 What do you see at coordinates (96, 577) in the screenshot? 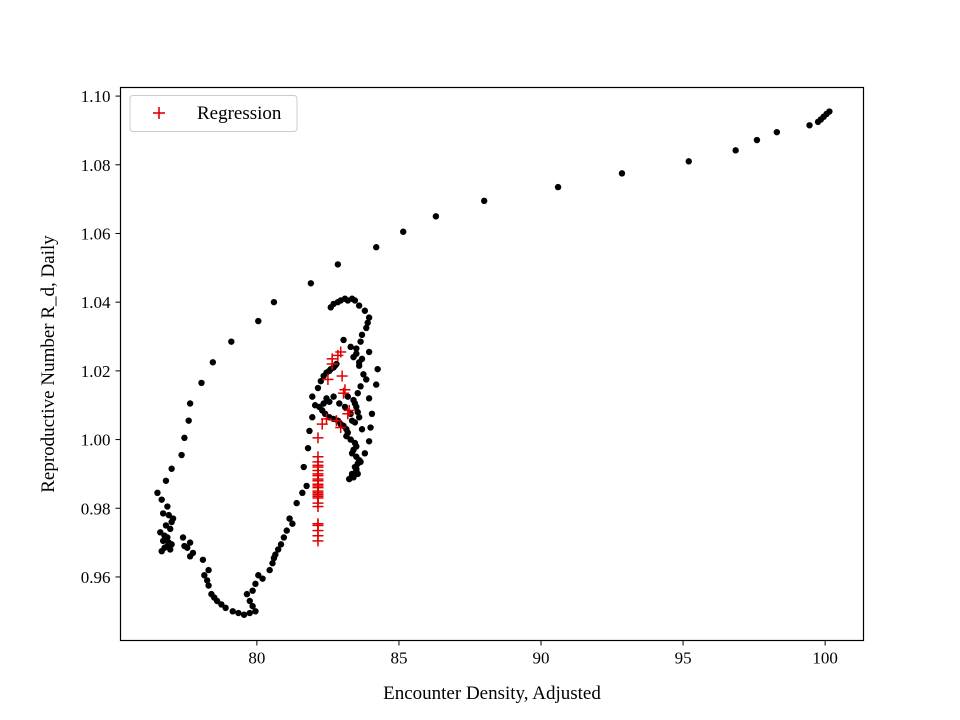
I see `y-tick-label: 0.96` at bounding box center [96, 577].